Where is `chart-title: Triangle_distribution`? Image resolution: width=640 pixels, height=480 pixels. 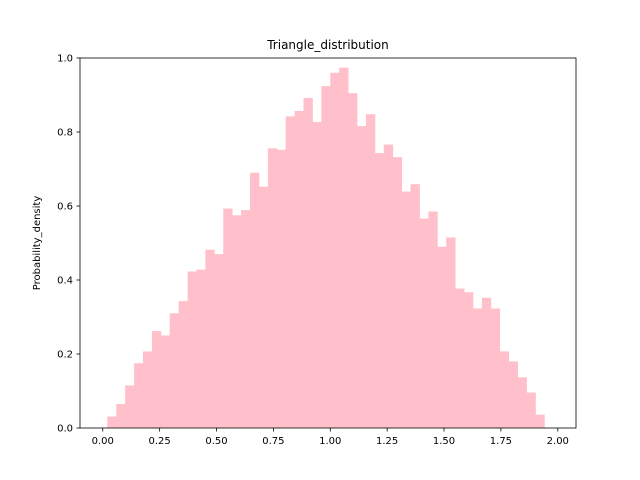 chart-title: Triangle_distribution is located at coordinates (327, 45).